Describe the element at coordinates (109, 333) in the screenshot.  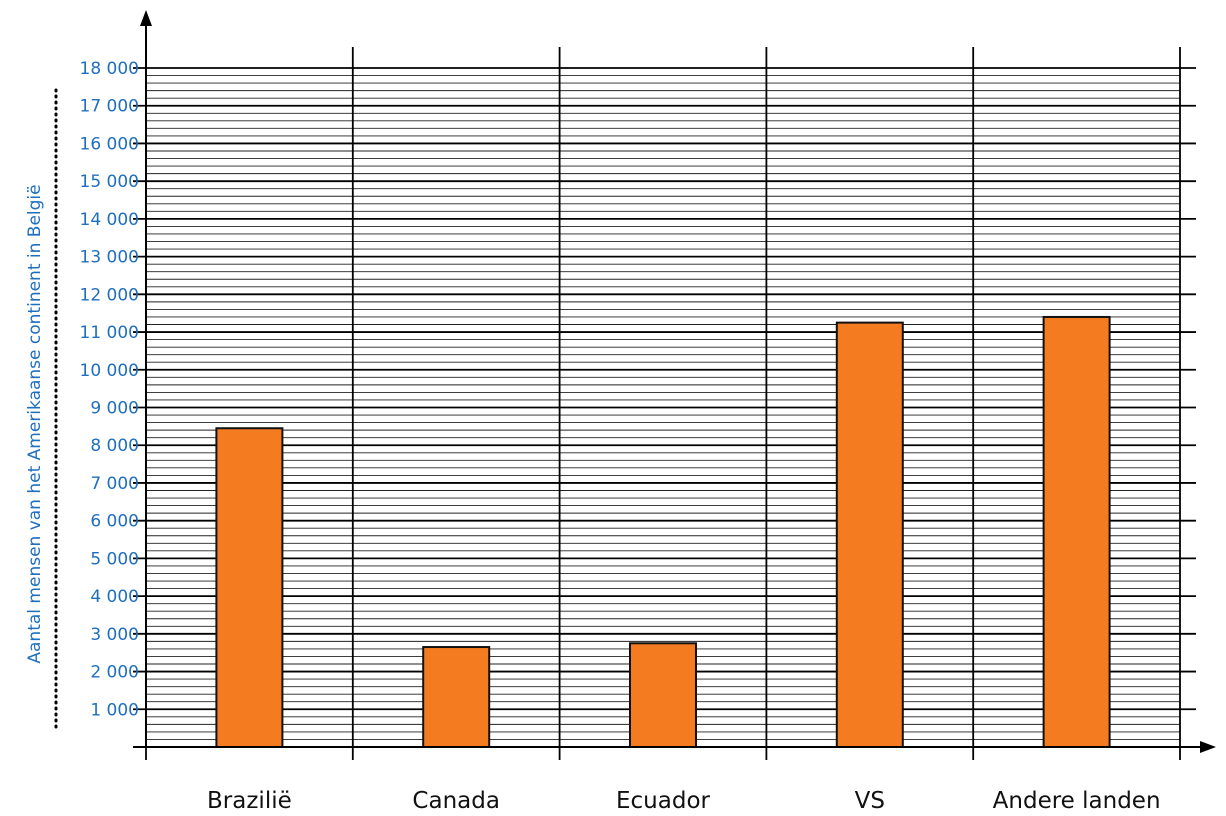
I see `y-tick-label: 11 000` at that location.